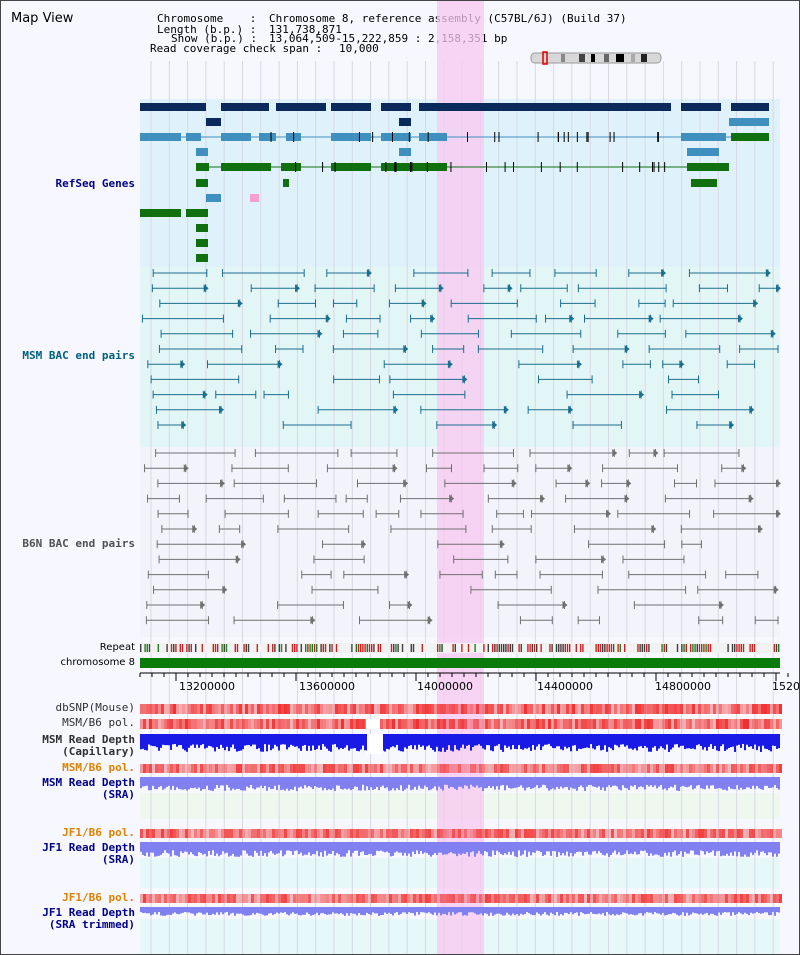  What do you see at coordinates (596, 58) in the screenshot?
I see `chromosome-ideogram` at bounding box center [596, 58].